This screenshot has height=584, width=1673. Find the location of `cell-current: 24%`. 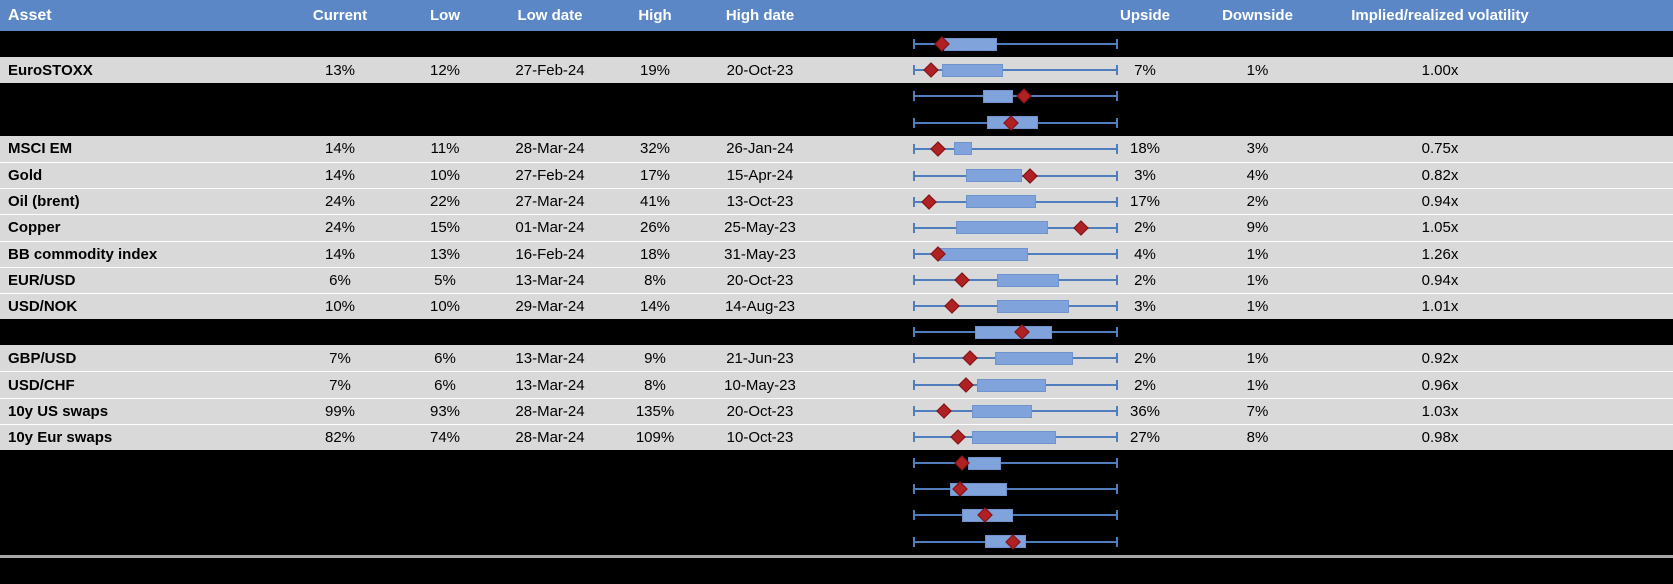

cell-current: 24% is located at coordinates (340, 202).